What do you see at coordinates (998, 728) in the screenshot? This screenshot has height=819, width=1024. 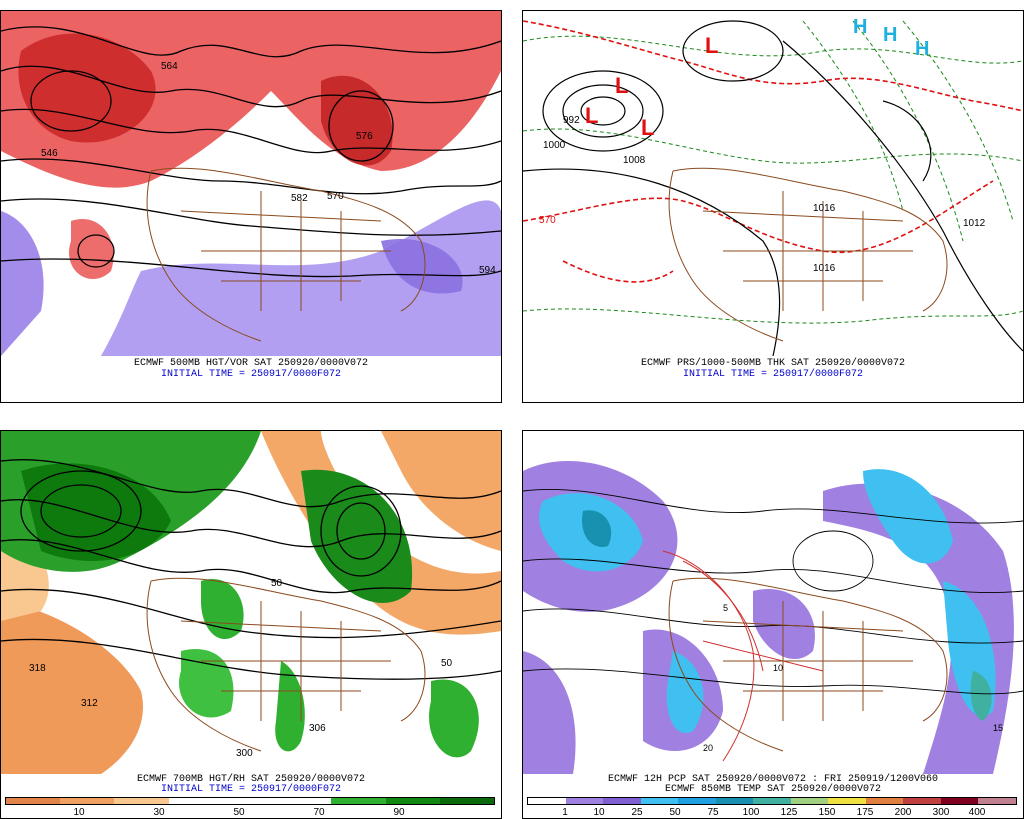 I see `temp-label: 15` at bounding box center [998, 728].